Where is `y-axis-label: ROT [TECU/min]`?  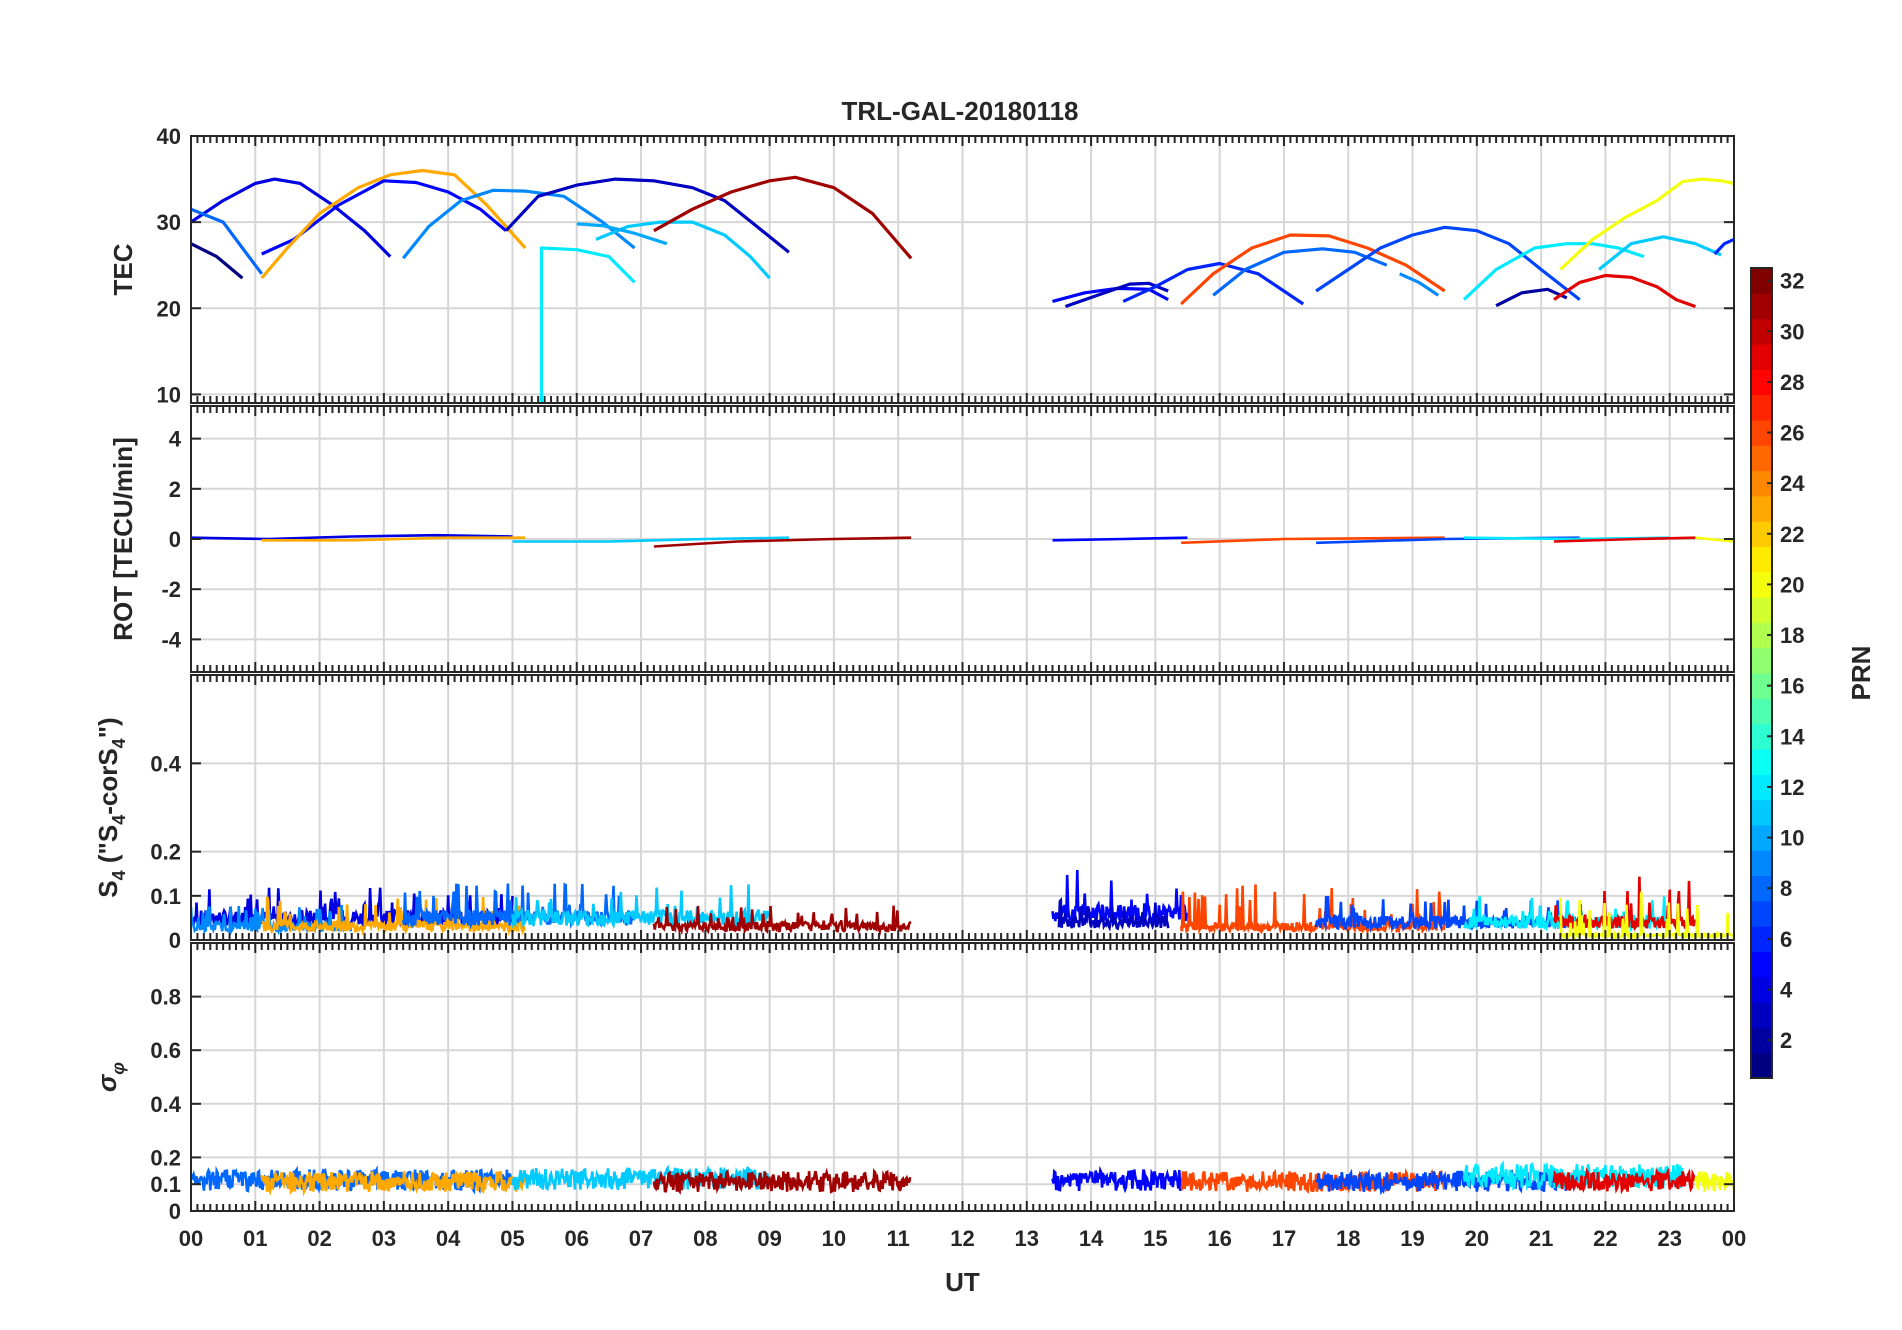 y-axis-label: ROT [TECU/min] is located at coordinates (123, 539).